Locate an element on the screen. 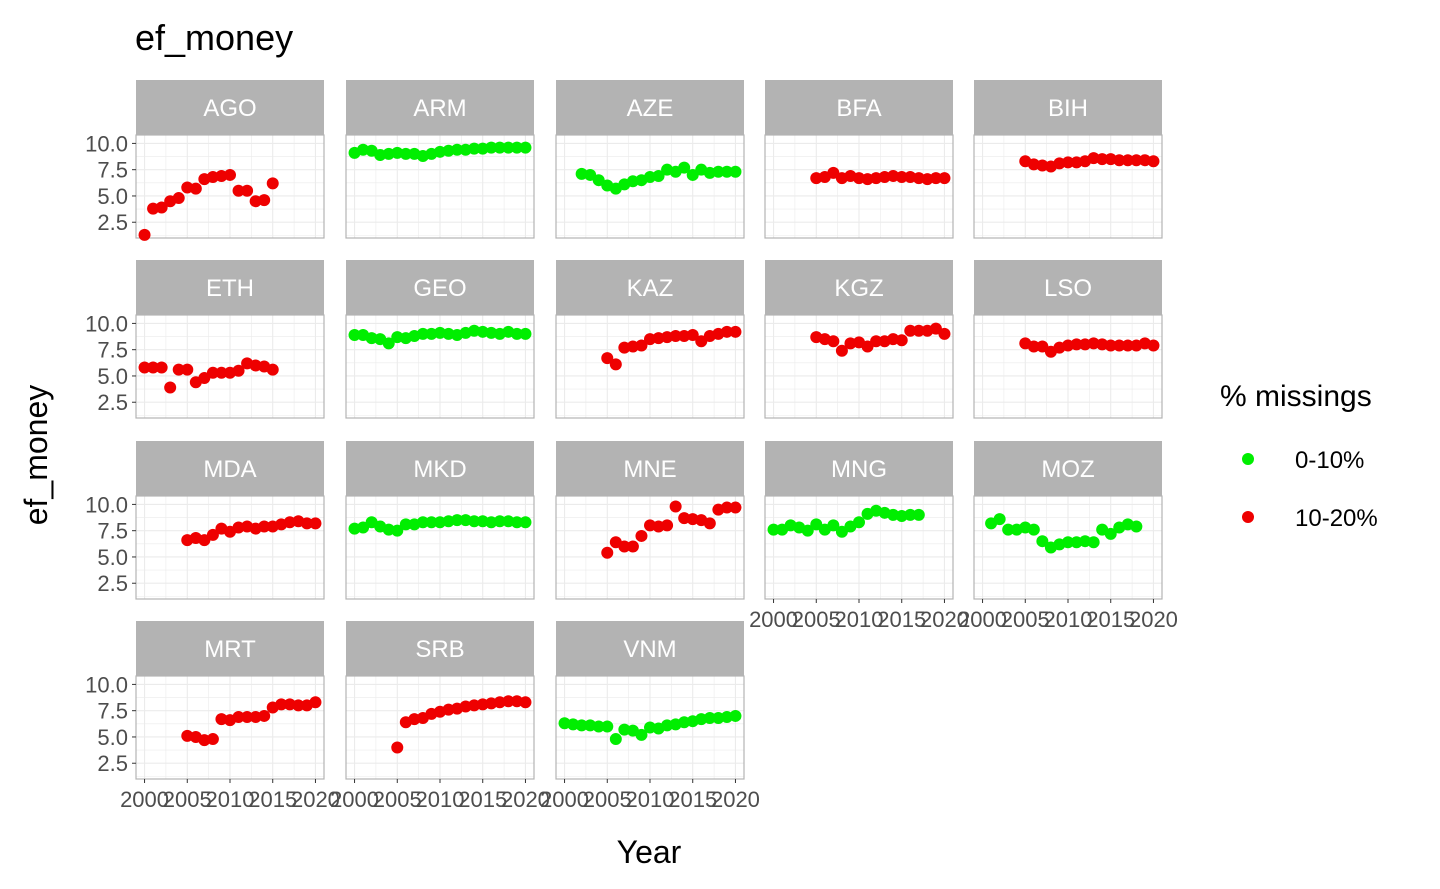 Image resolution: width=1440 pixels, height=889 pixels. facet-label: SRB is located at coordinates (439, 649).